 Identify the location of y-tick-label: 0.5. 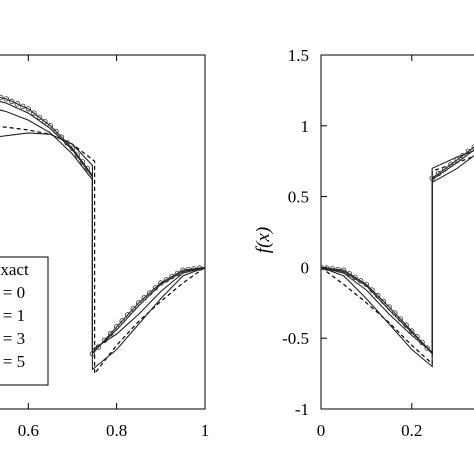
(298, 197).